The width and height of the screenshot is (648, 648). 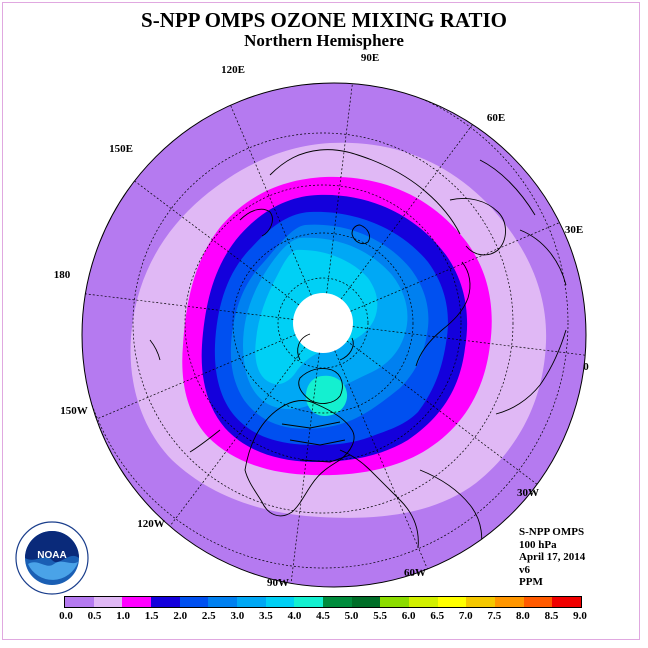 What do you see at coordinates (465, 616) in the screenshot?
I see `colorbar-tick-label: 7.0` at bounding box center [465, 616].